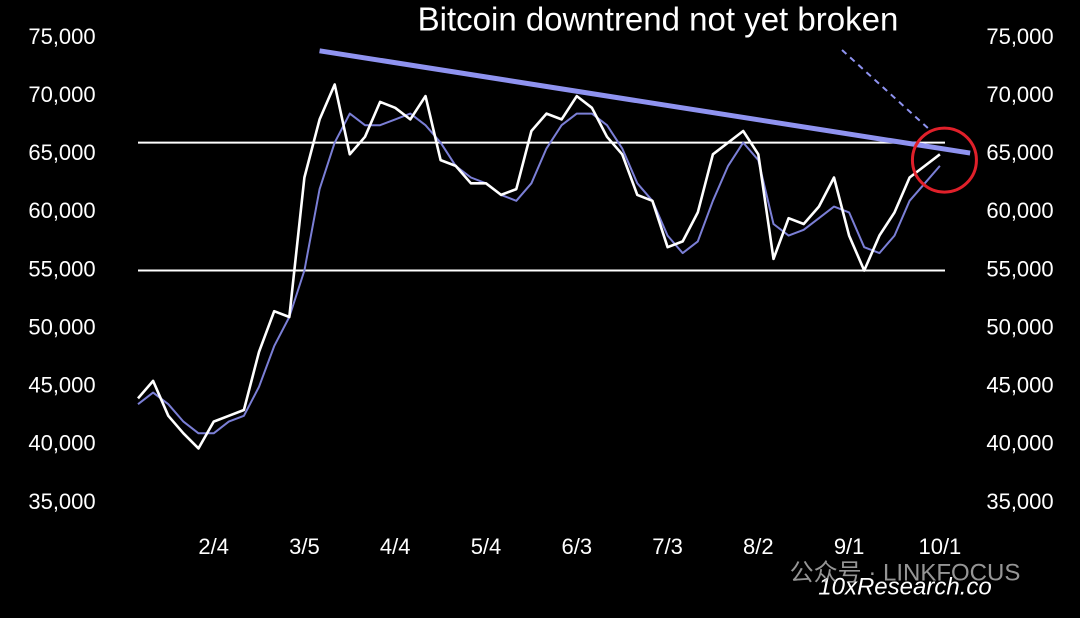 The image size is (1080, 618). What do you see at coordinates (1019, 152) in the screenshot?
I see `y2-tick-label: 65,000` at bounding box center [1019, 152].